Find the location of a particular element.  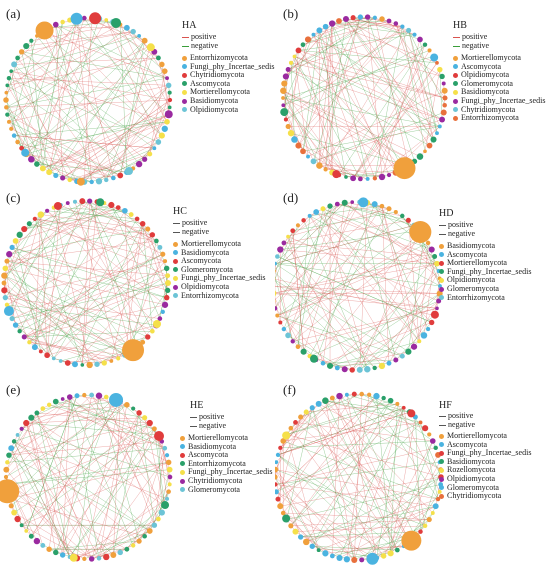

legend-label: Chytridiomycota is located at coordinates (474, 495).